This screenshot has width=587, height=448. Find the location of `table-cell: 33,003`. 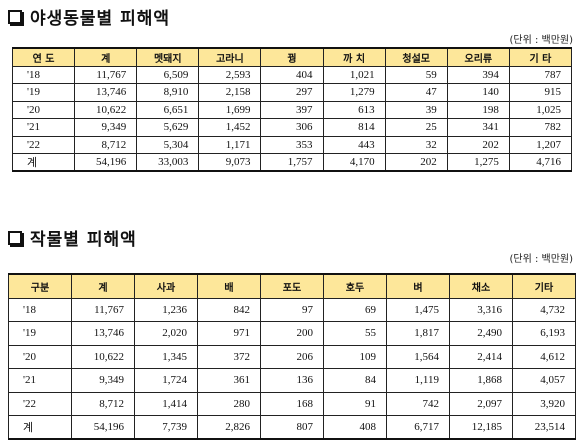

table-cell: 33,003 is located at coordinates (168, 162).